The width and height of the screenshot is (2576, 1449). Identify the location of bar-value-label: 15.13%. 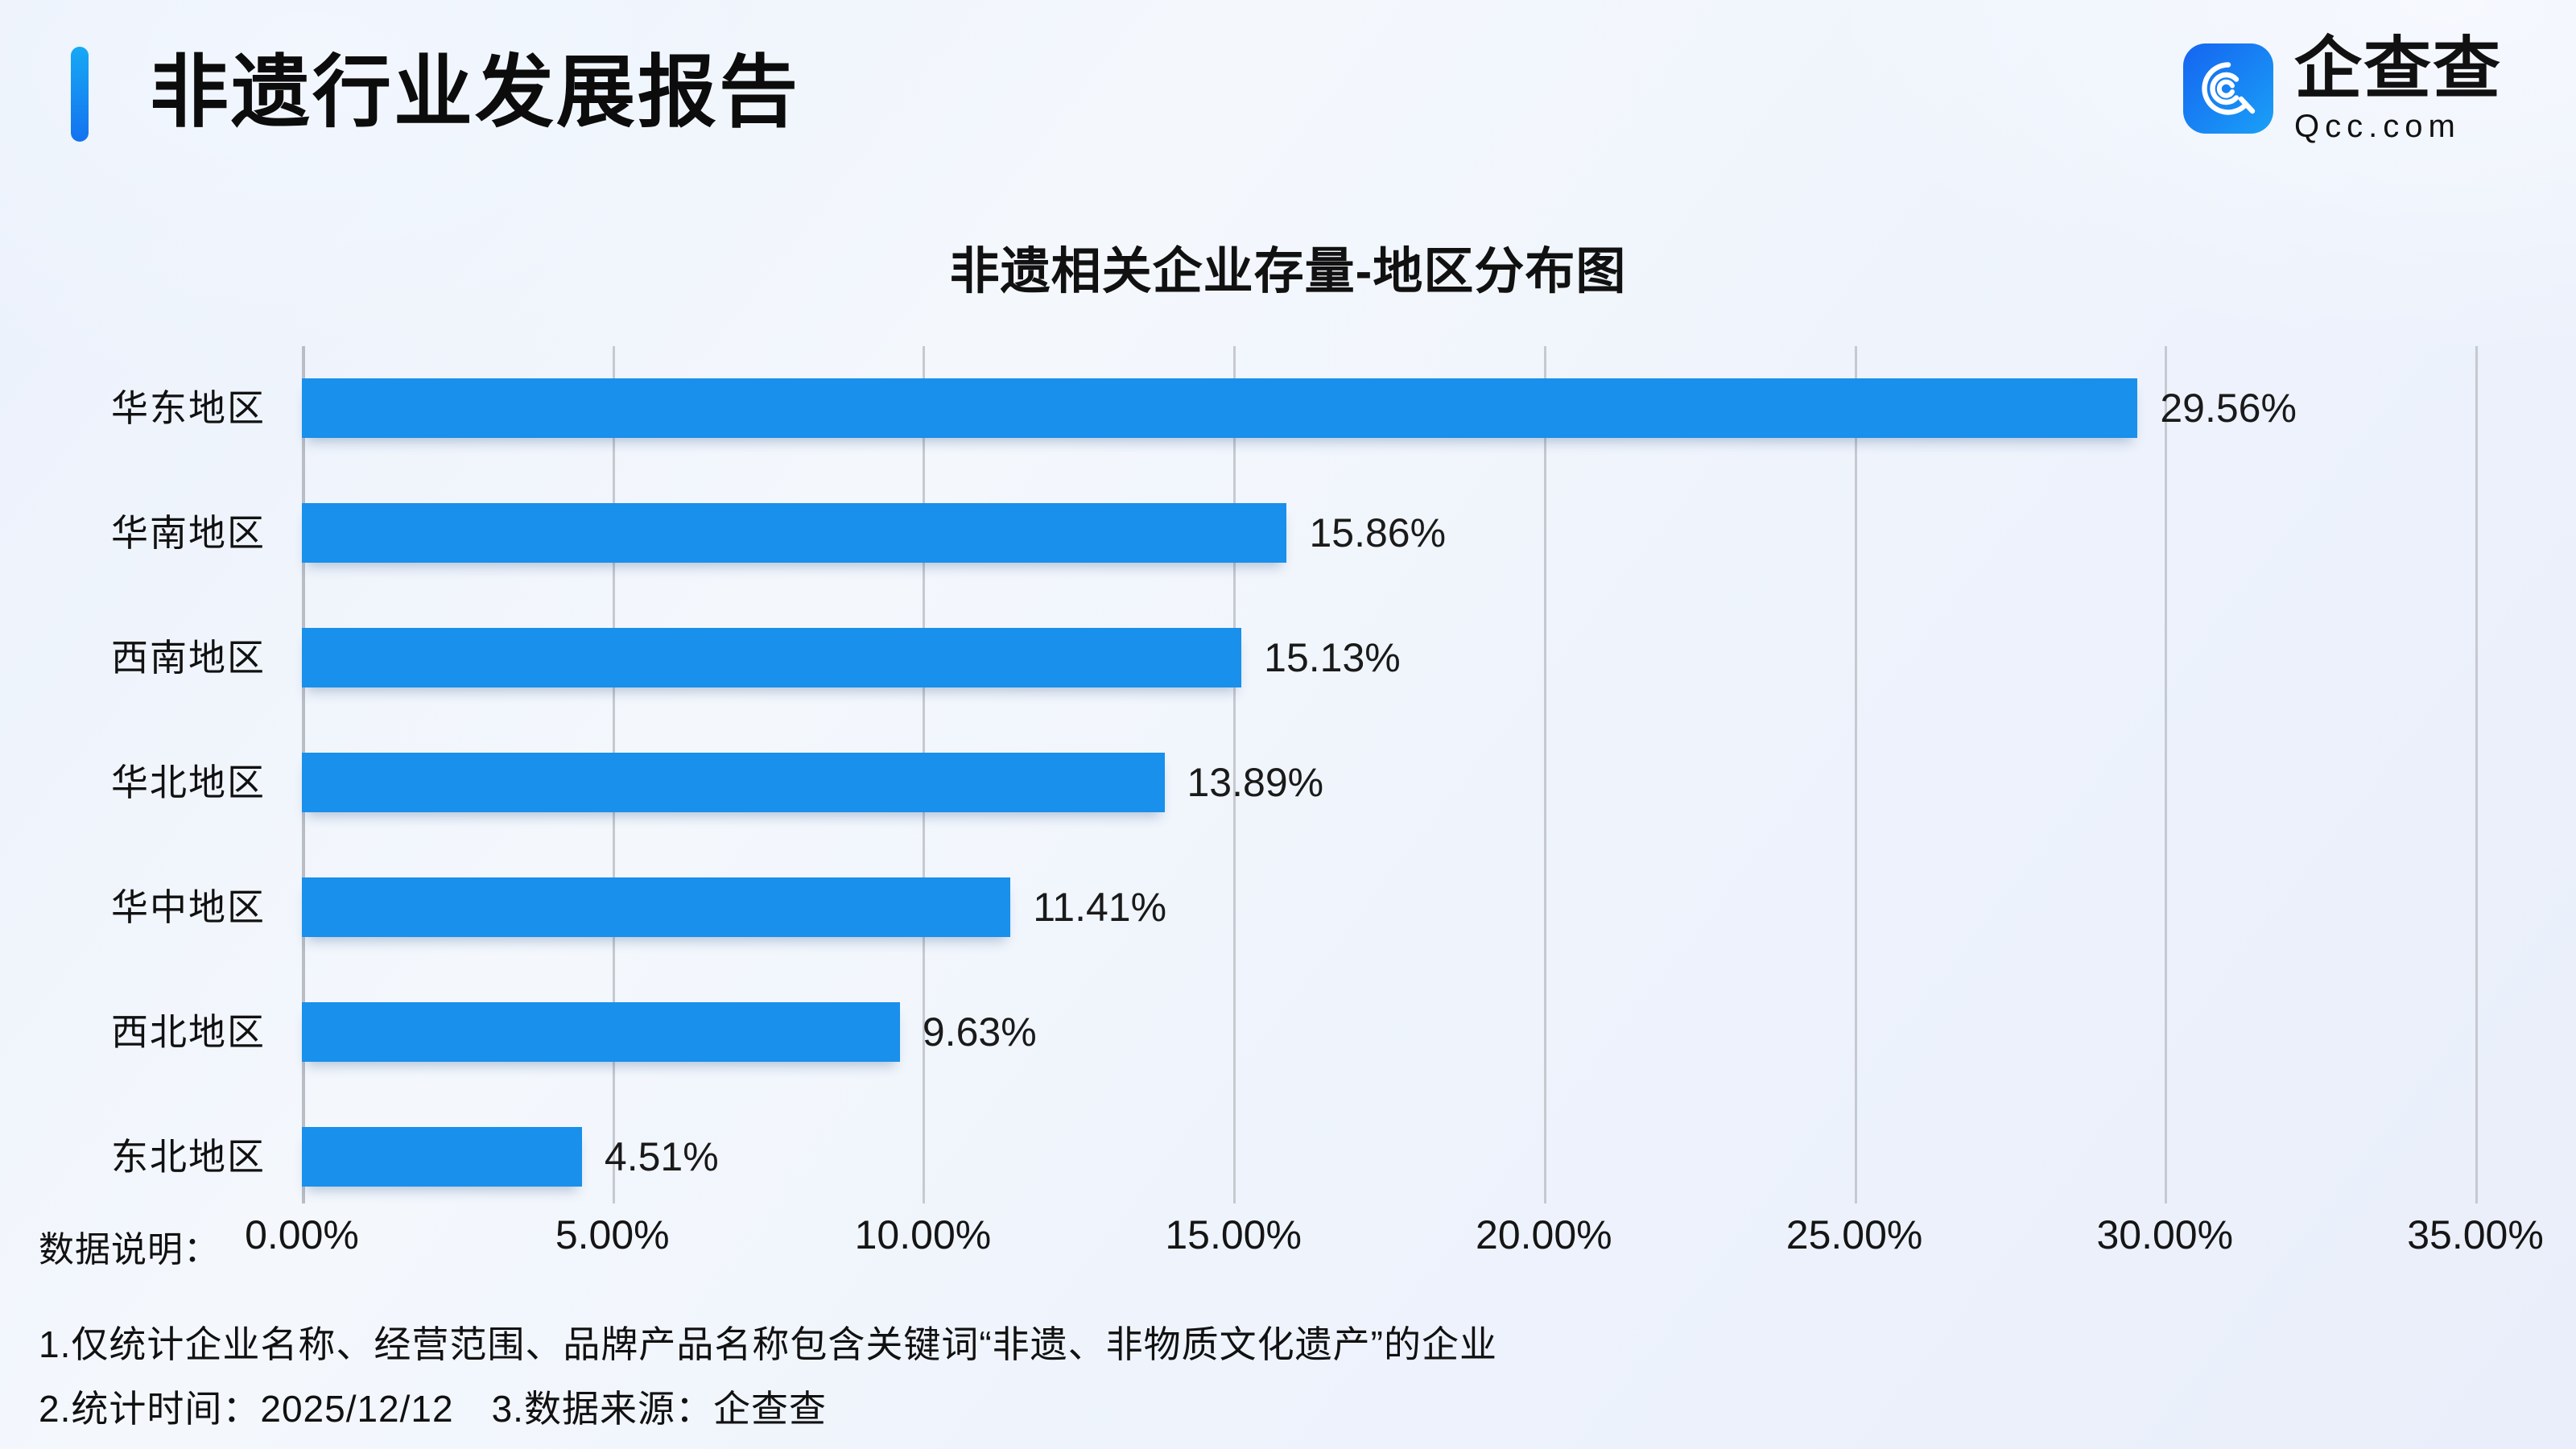
(1332, 657).